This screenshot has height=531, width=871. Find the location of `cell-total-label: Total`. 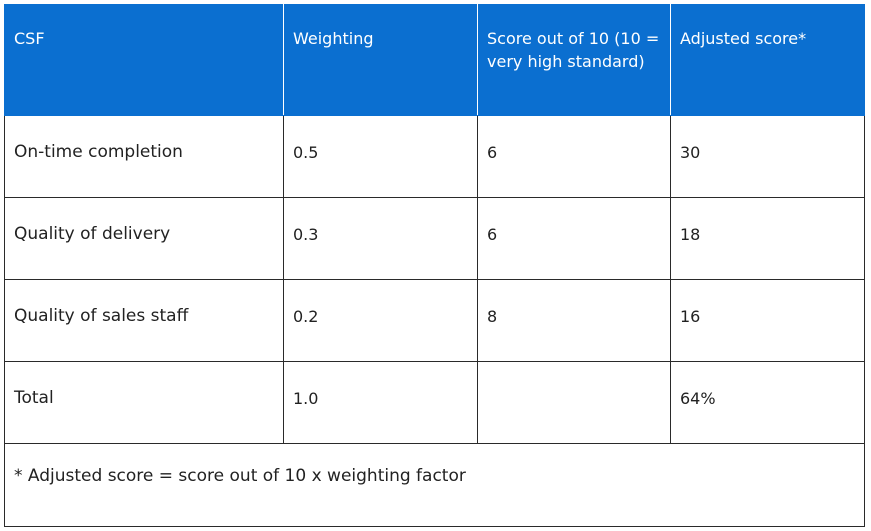

cell-total-label: Total is located at coordinates (144, 402).